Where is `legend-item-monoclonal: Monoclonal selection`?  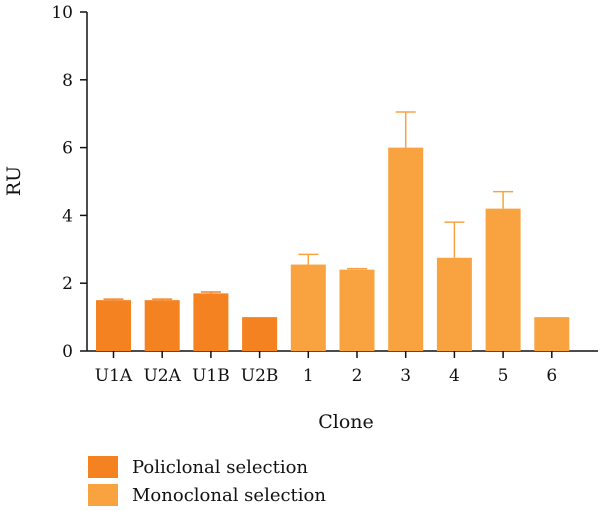 legend-item-monoclonal: Monoclonal selection is located at coordinates (207, 495).